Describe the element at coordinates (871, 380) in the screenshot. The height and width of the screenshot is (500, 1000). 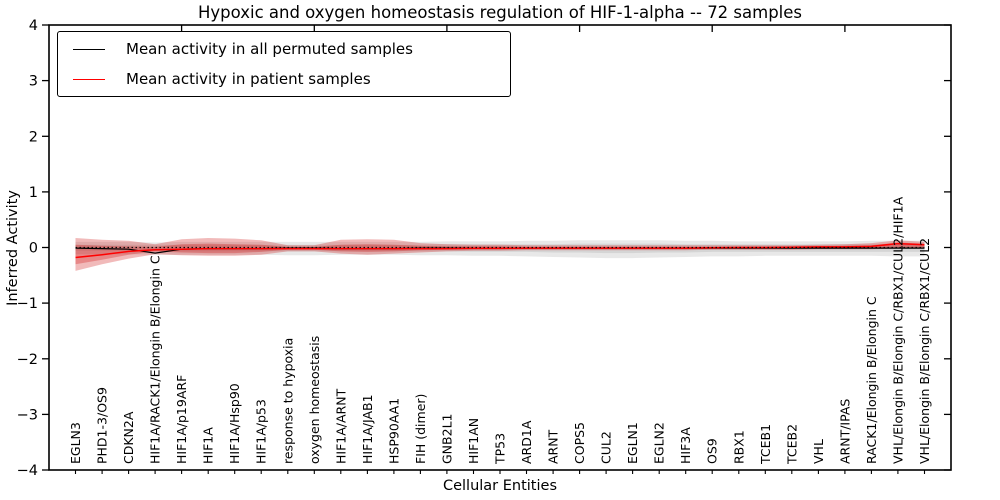
I see `x-category-label: RACK1/Elongin B/Elongin C` at that location.